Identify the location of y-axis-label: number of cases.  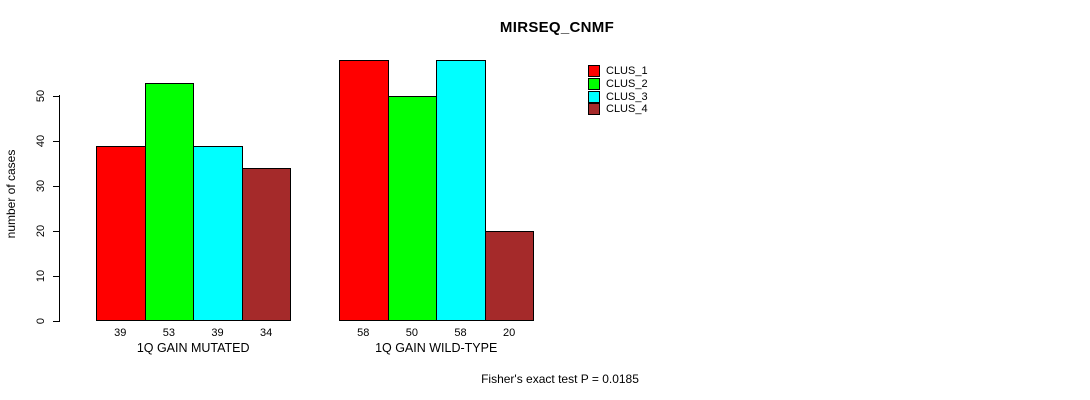
(11, 194).